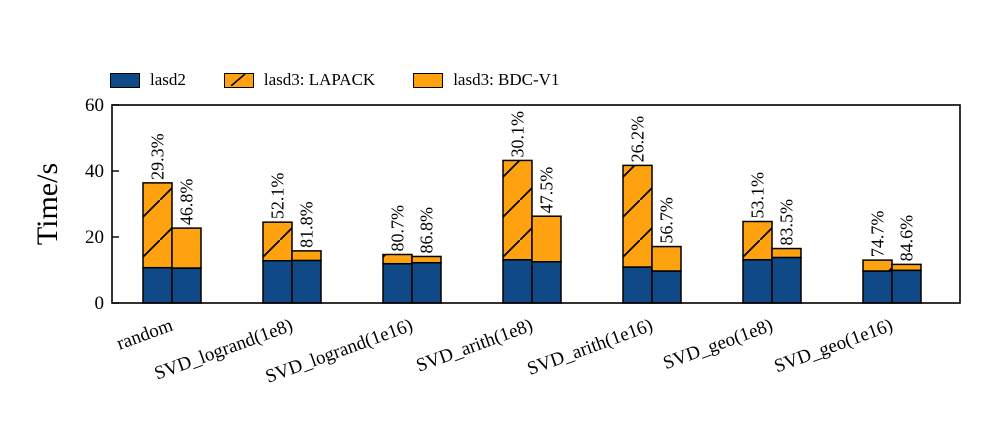  I want to click on y-axis-label: Time/s, so click(47, 204).